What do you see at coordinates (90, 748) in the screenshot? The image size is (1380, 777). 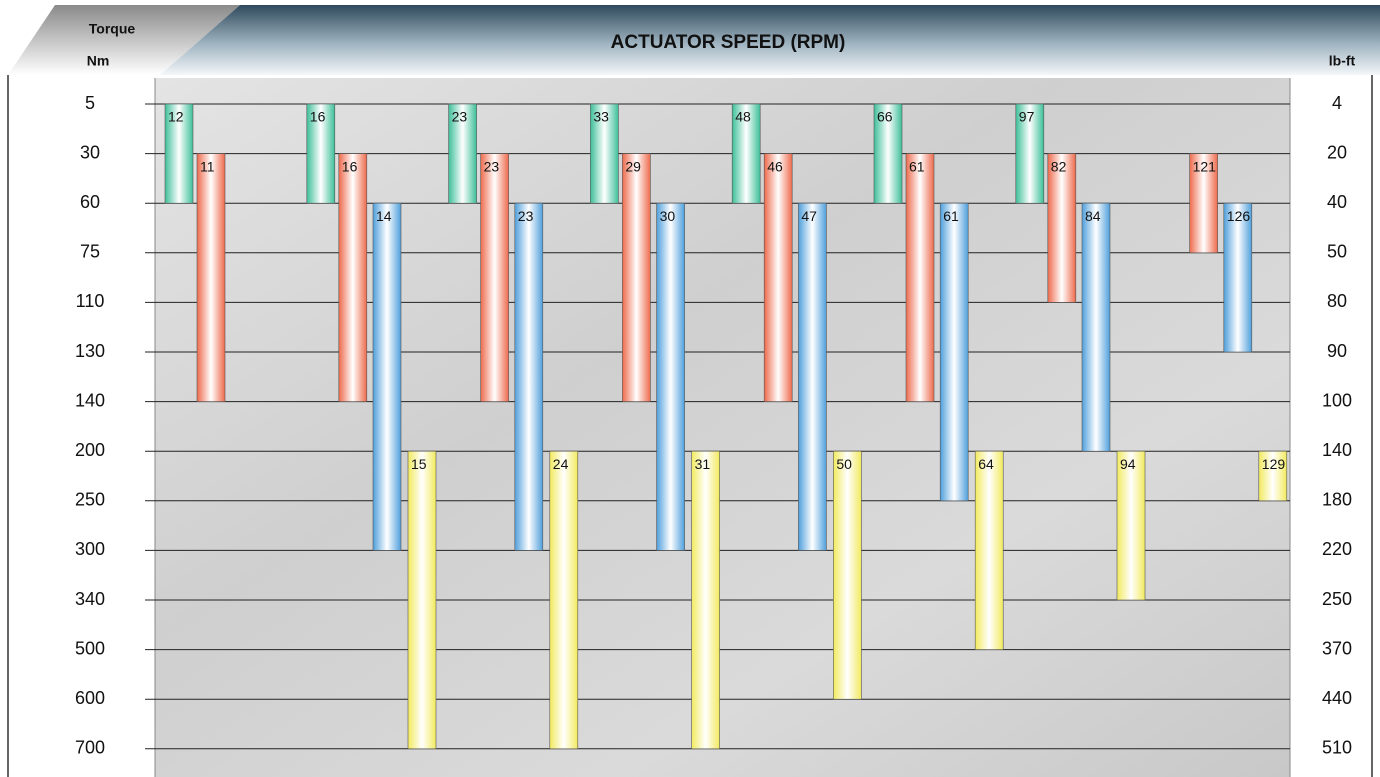 I see `y-tick-label: 700` at bounding box center [90, 748].